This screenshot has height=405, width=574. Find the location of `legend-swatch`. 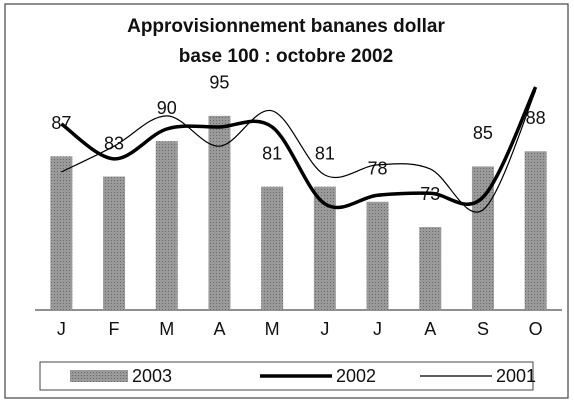

legend-swatch is located at coordinates (99, 376).